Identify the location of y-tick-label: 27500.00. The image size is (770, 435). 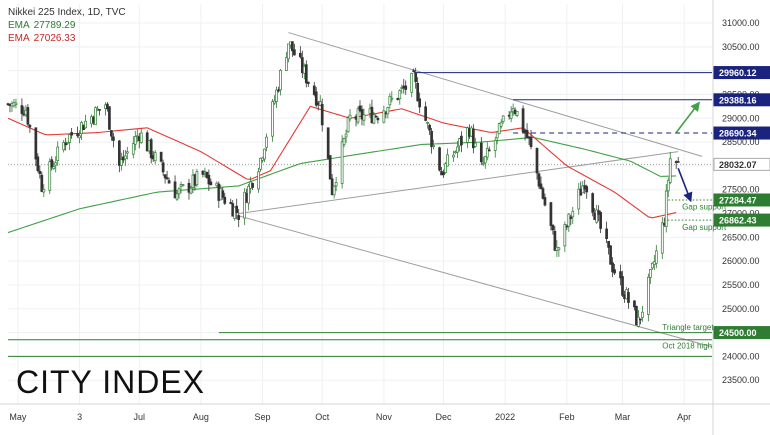
(741, 190).